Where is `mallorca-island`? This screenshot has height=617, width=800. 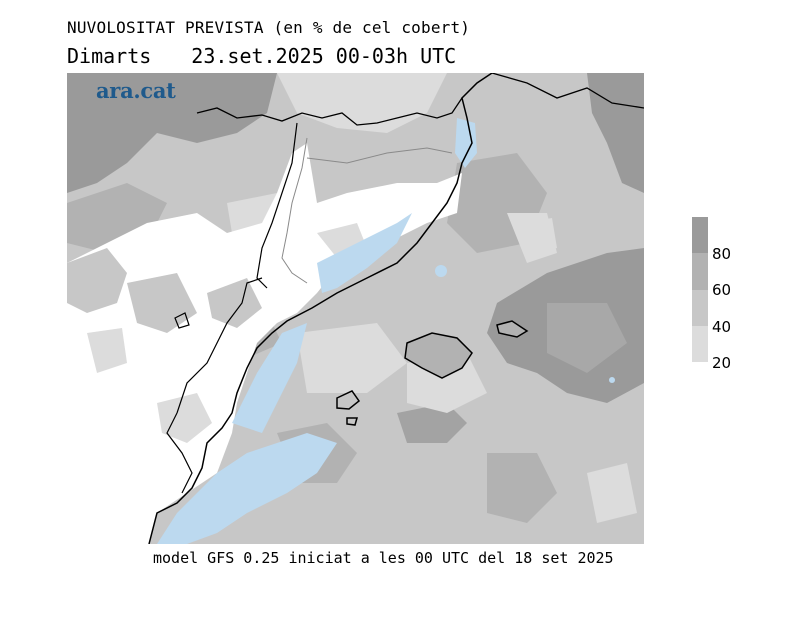 mallorca-island is located at coordinates (438, 355).